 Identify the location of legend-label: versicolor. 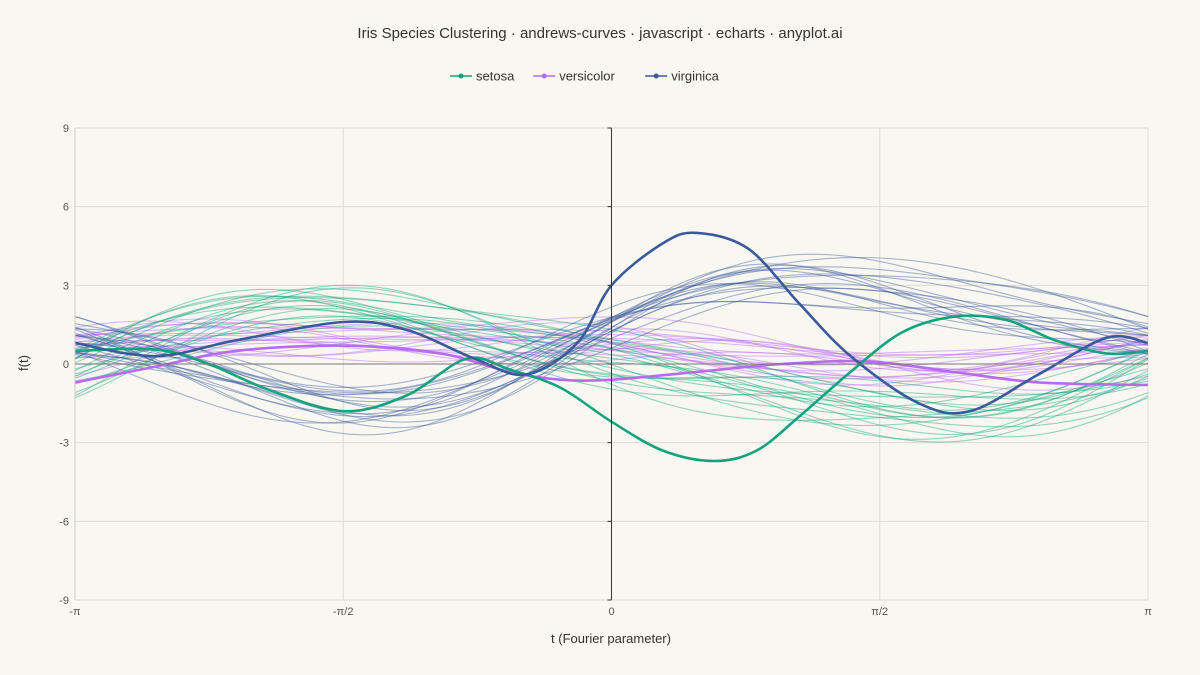
(587, 76).